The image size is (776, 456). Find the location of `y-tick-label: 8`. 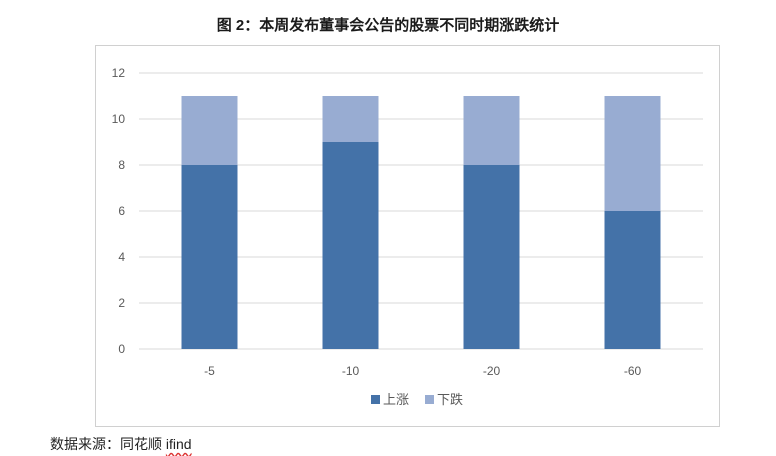

y-tick-label: 8 is located at coordinates (121, 165).